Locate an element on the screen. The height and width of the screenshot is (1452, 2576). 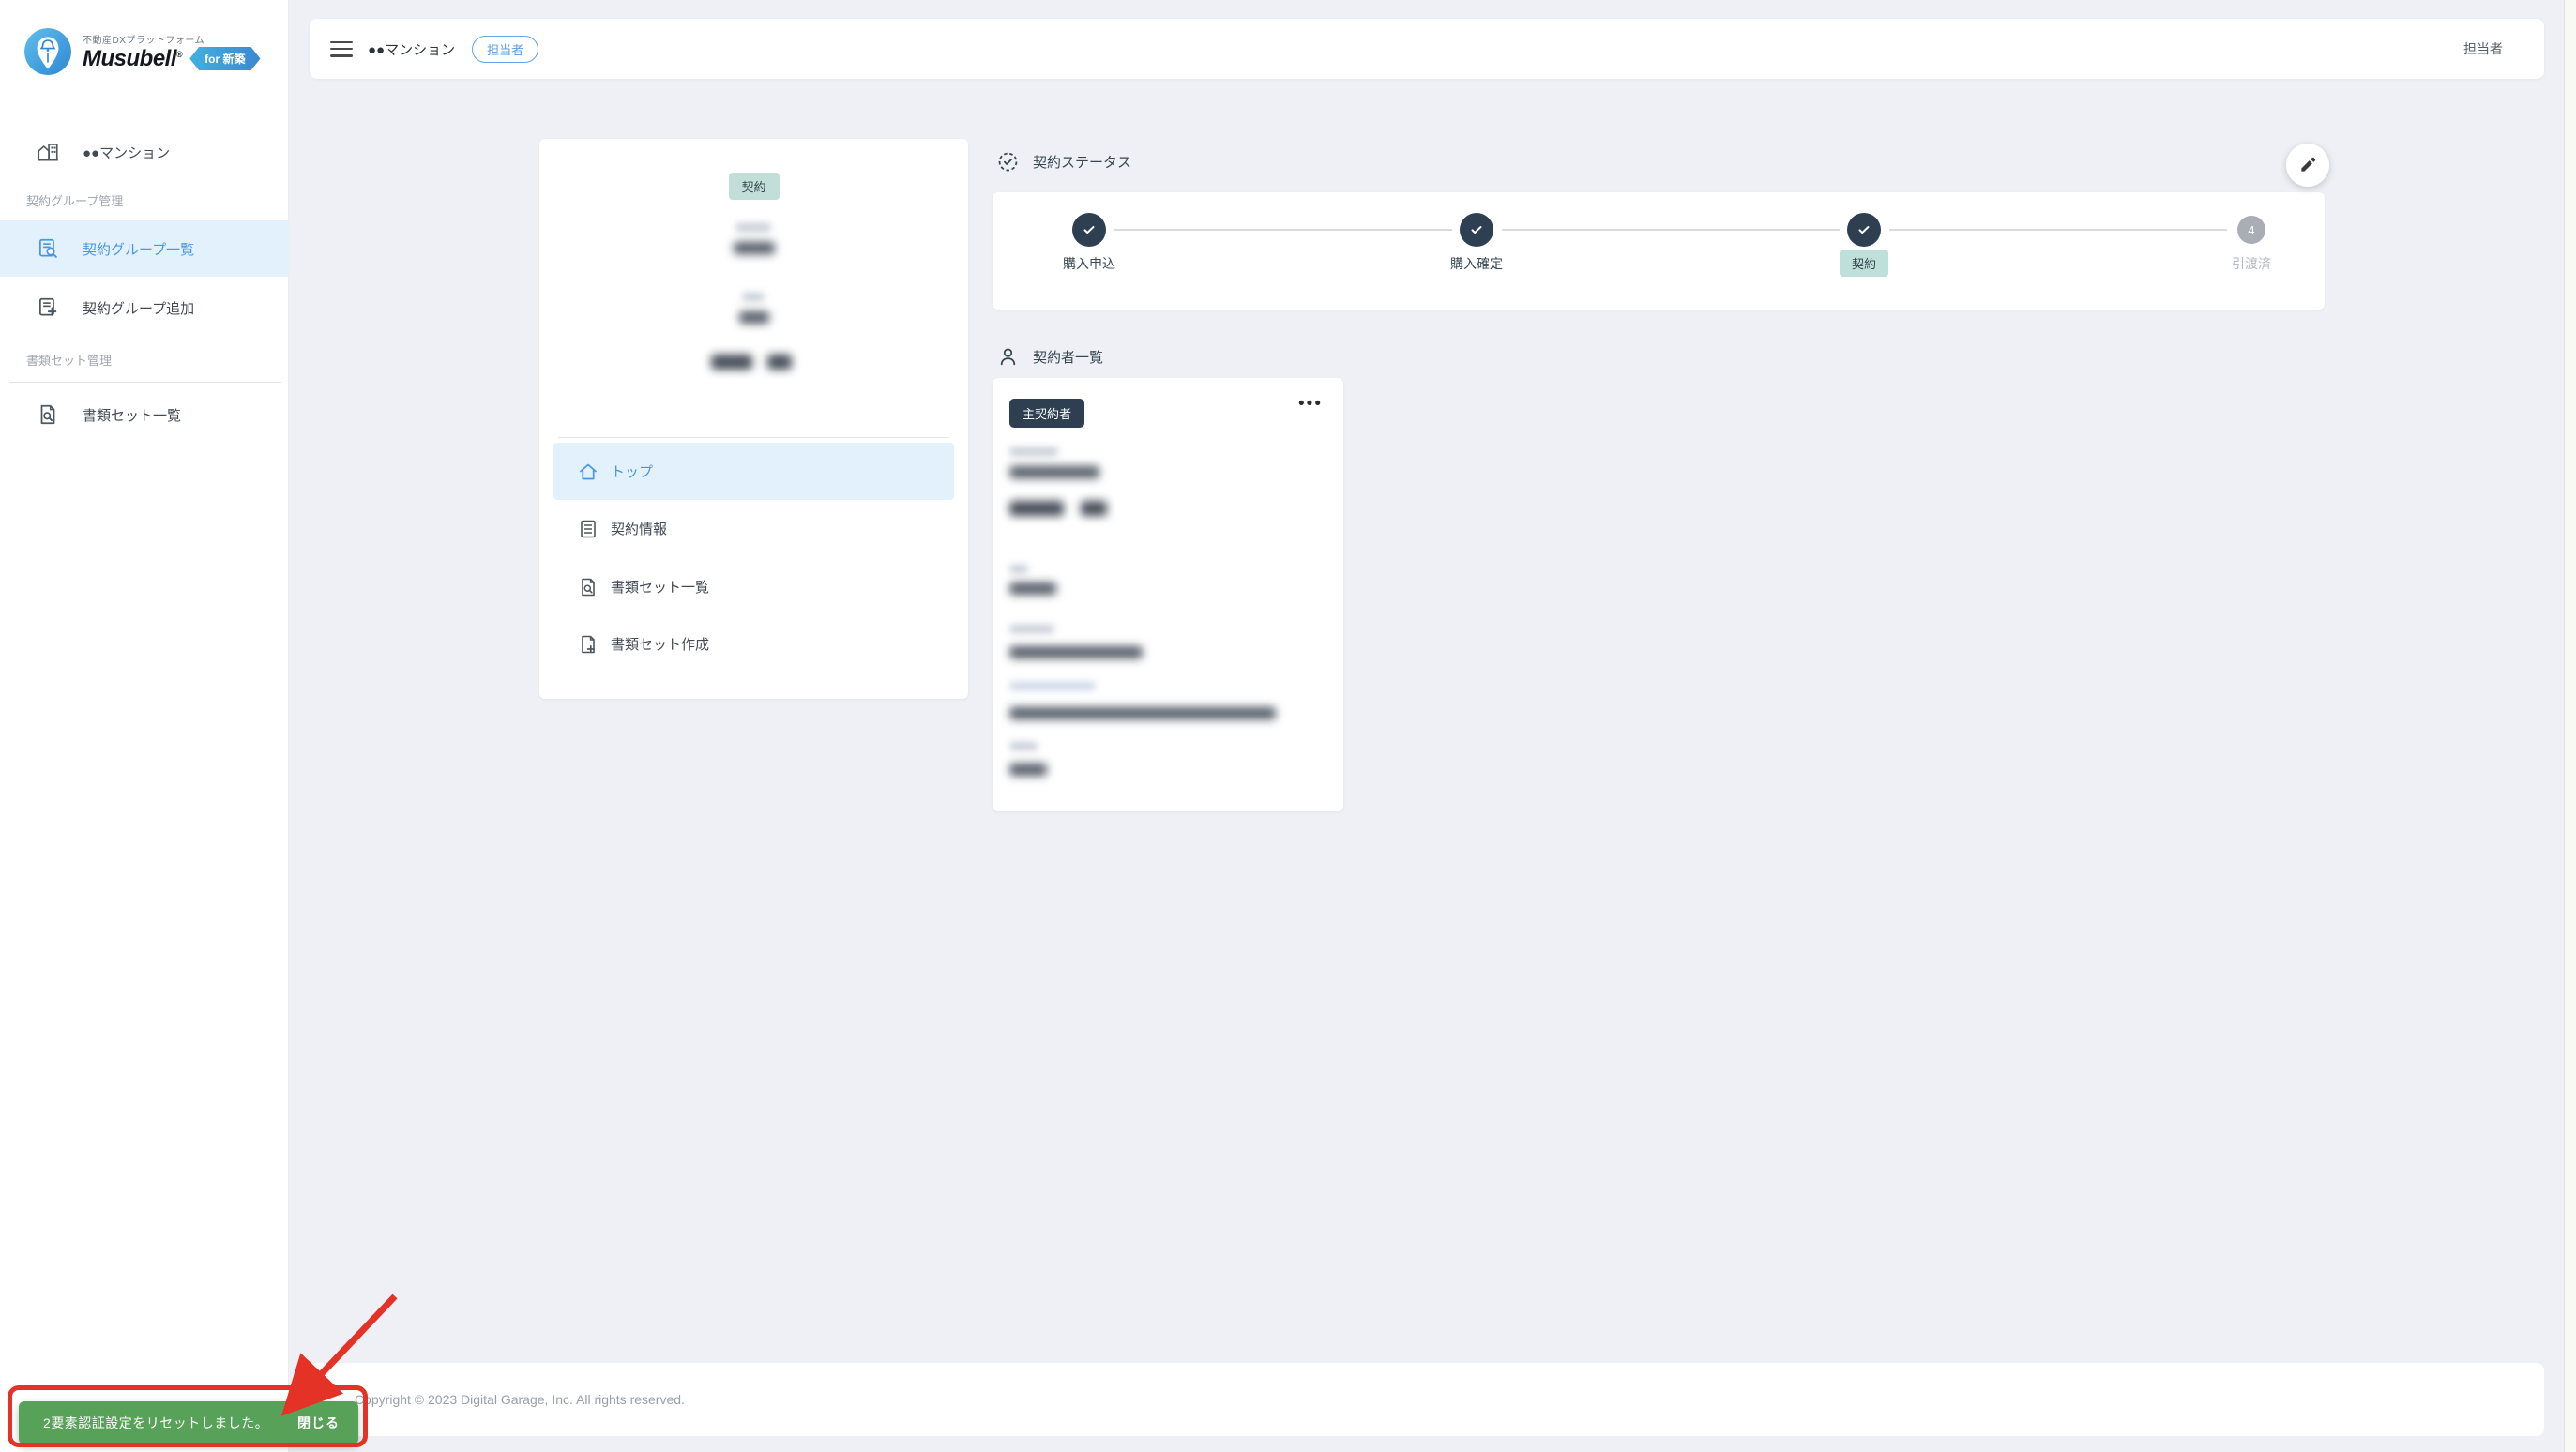
card-menu-contract-info-label: 契約情報 is located at coordinates (639, 529).